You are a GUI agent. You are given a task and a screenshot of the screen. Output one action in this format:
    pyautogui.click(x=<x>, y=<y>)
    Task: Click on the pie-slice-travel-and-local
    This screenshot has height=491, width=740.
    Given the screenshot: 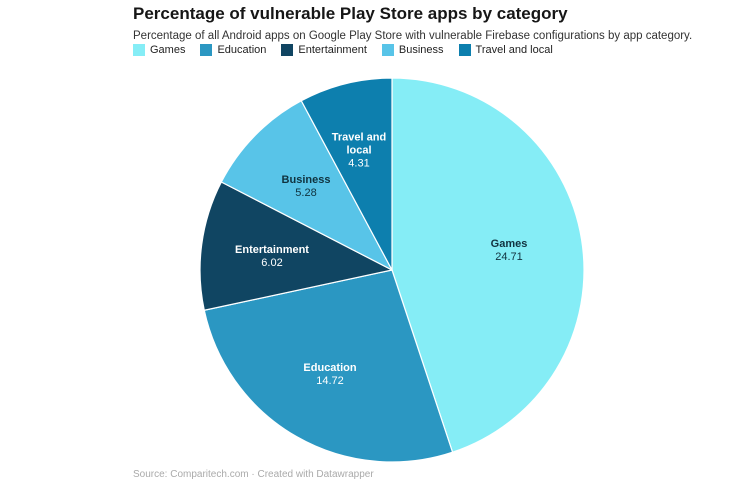 What is the action you would take?
    pyautogui.click(x=346, y=174)
    